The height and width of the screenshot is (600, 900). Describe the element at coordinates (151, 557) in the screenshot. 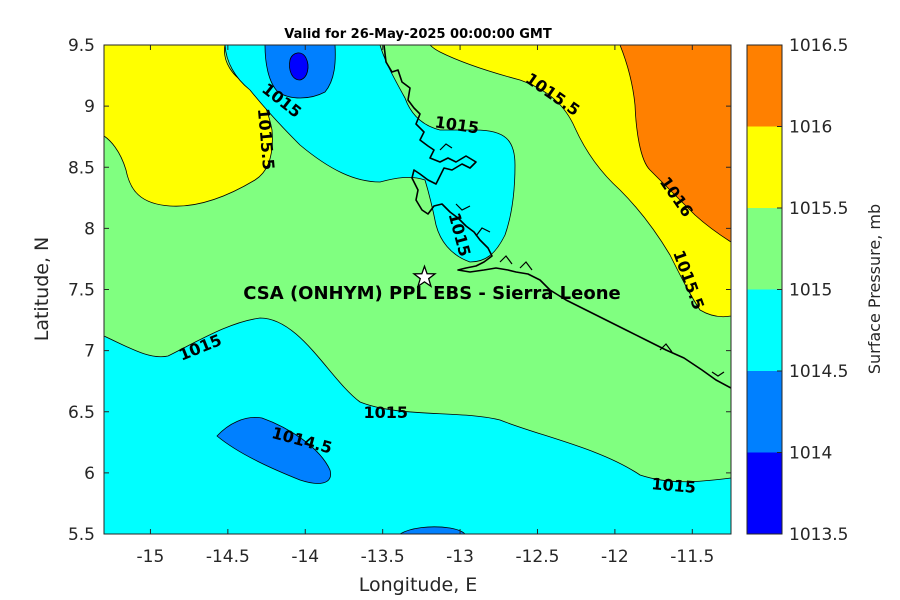

I see `x-tick-label: -15` at that location.